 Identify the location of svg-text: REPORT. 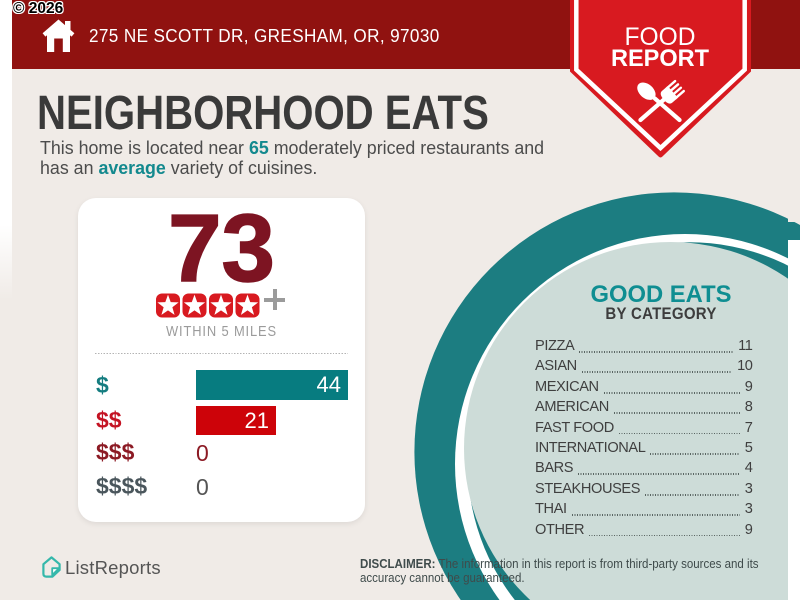
(660, 58).